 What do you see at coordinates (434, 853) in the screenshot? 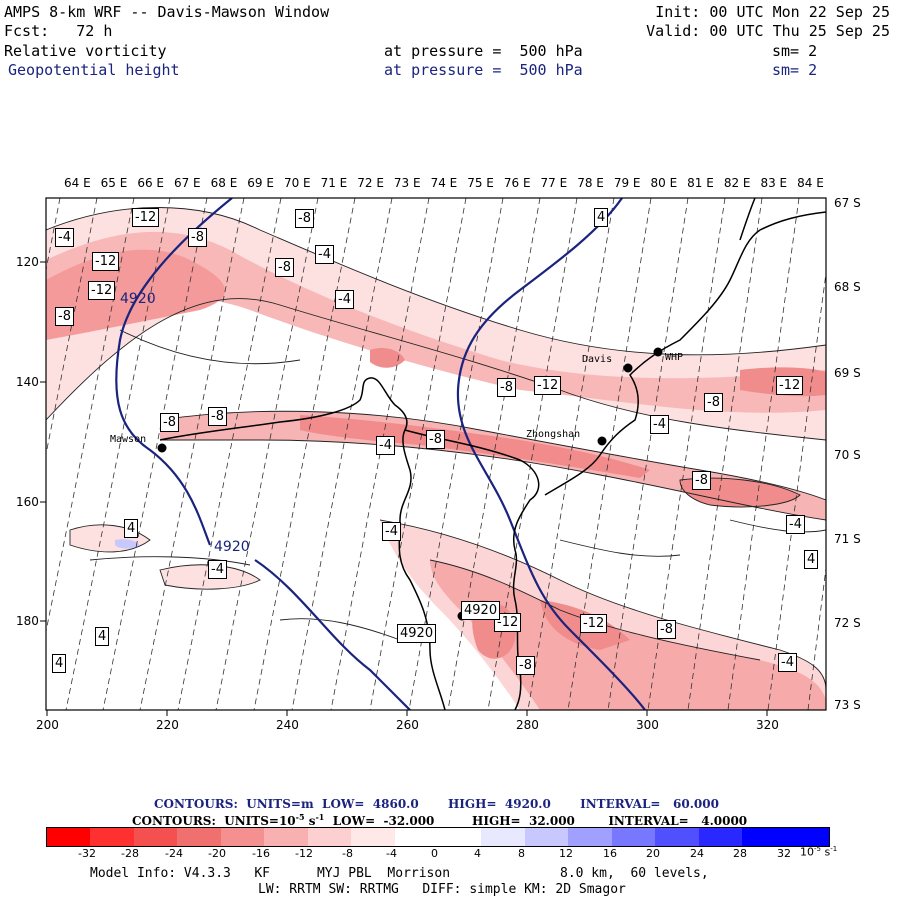
I see `colorbar-value: 0` at bounding box center [434, 853].